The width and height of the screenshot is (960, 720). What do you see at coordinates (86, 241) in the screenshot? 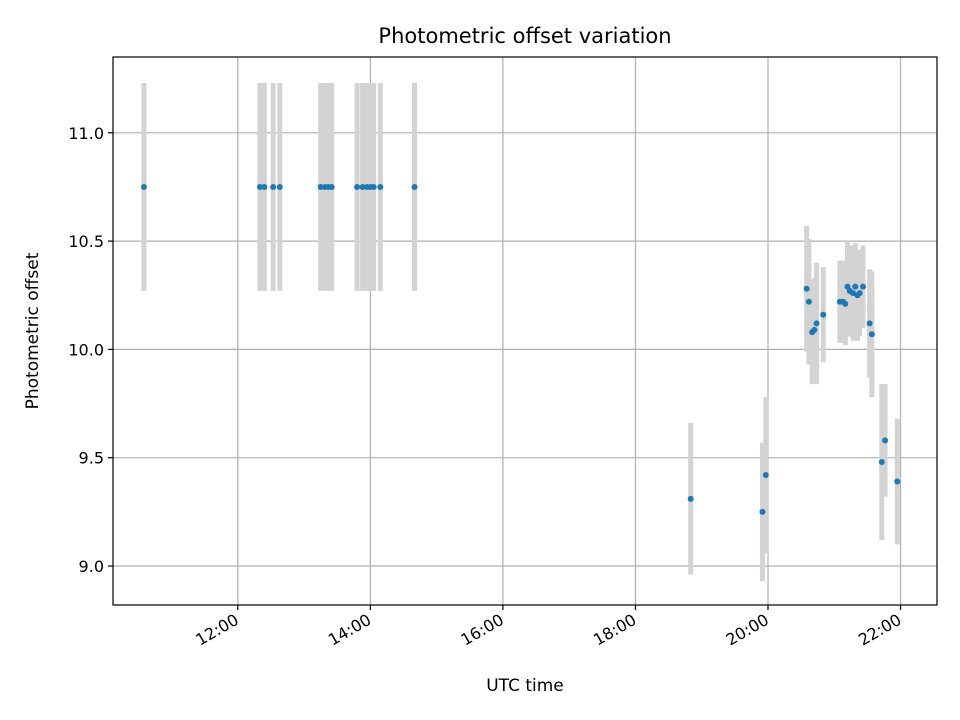
I see `y-tick-label: 10.5` at bounding box center [86, 241].